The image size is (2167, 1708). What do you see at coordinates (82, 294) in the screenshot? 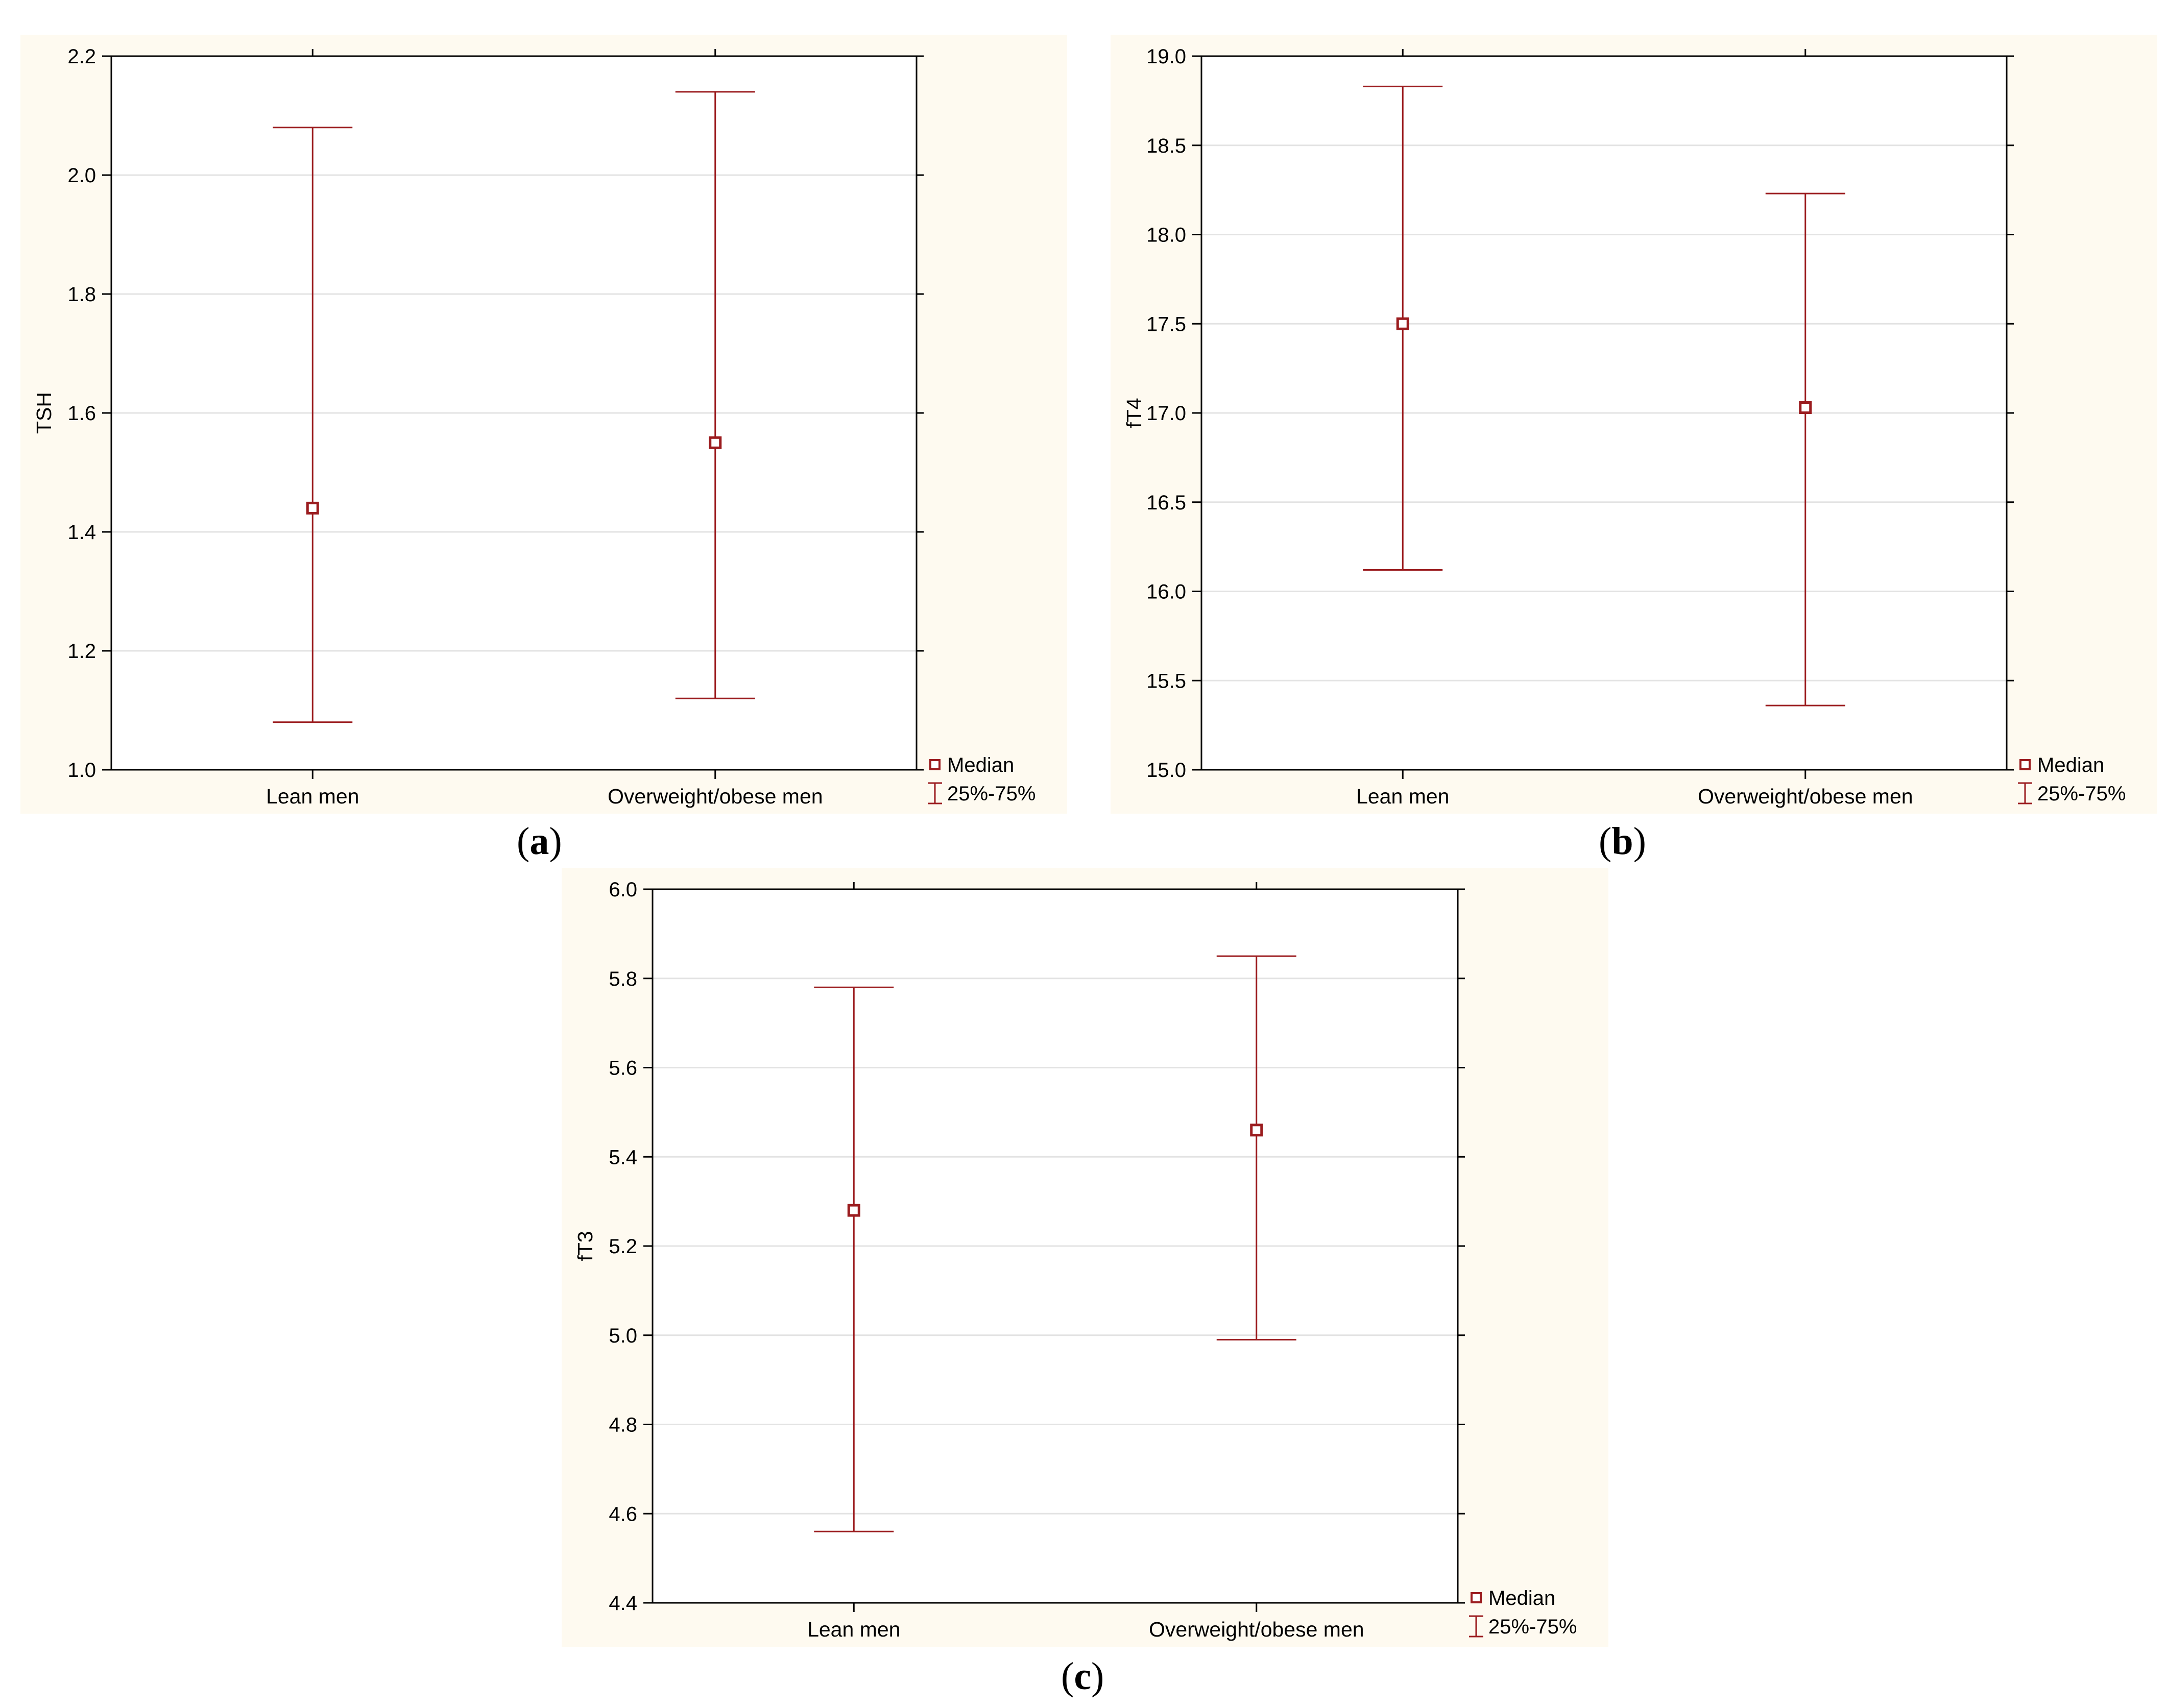
I see `y-tick-label: 1.8` at bounding box center [82, 294].